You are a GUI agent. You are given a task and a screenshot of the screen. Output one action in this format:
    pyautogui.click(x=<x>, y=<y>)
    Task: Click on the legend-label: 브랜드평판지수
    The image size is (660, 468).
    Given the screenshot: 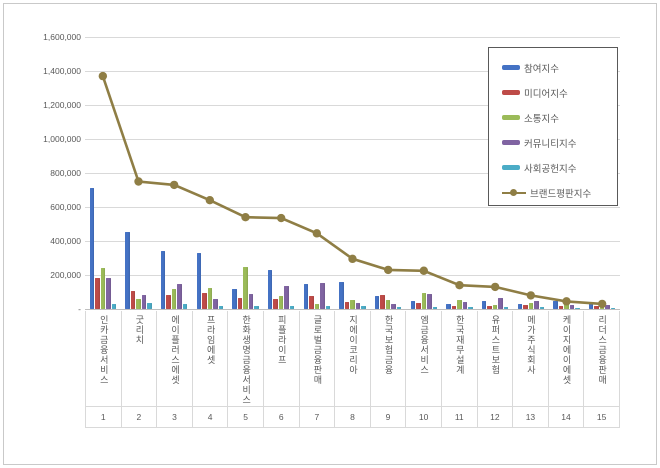 What is the action you would take?
    pyautogui.click(x=561, y=194)
    